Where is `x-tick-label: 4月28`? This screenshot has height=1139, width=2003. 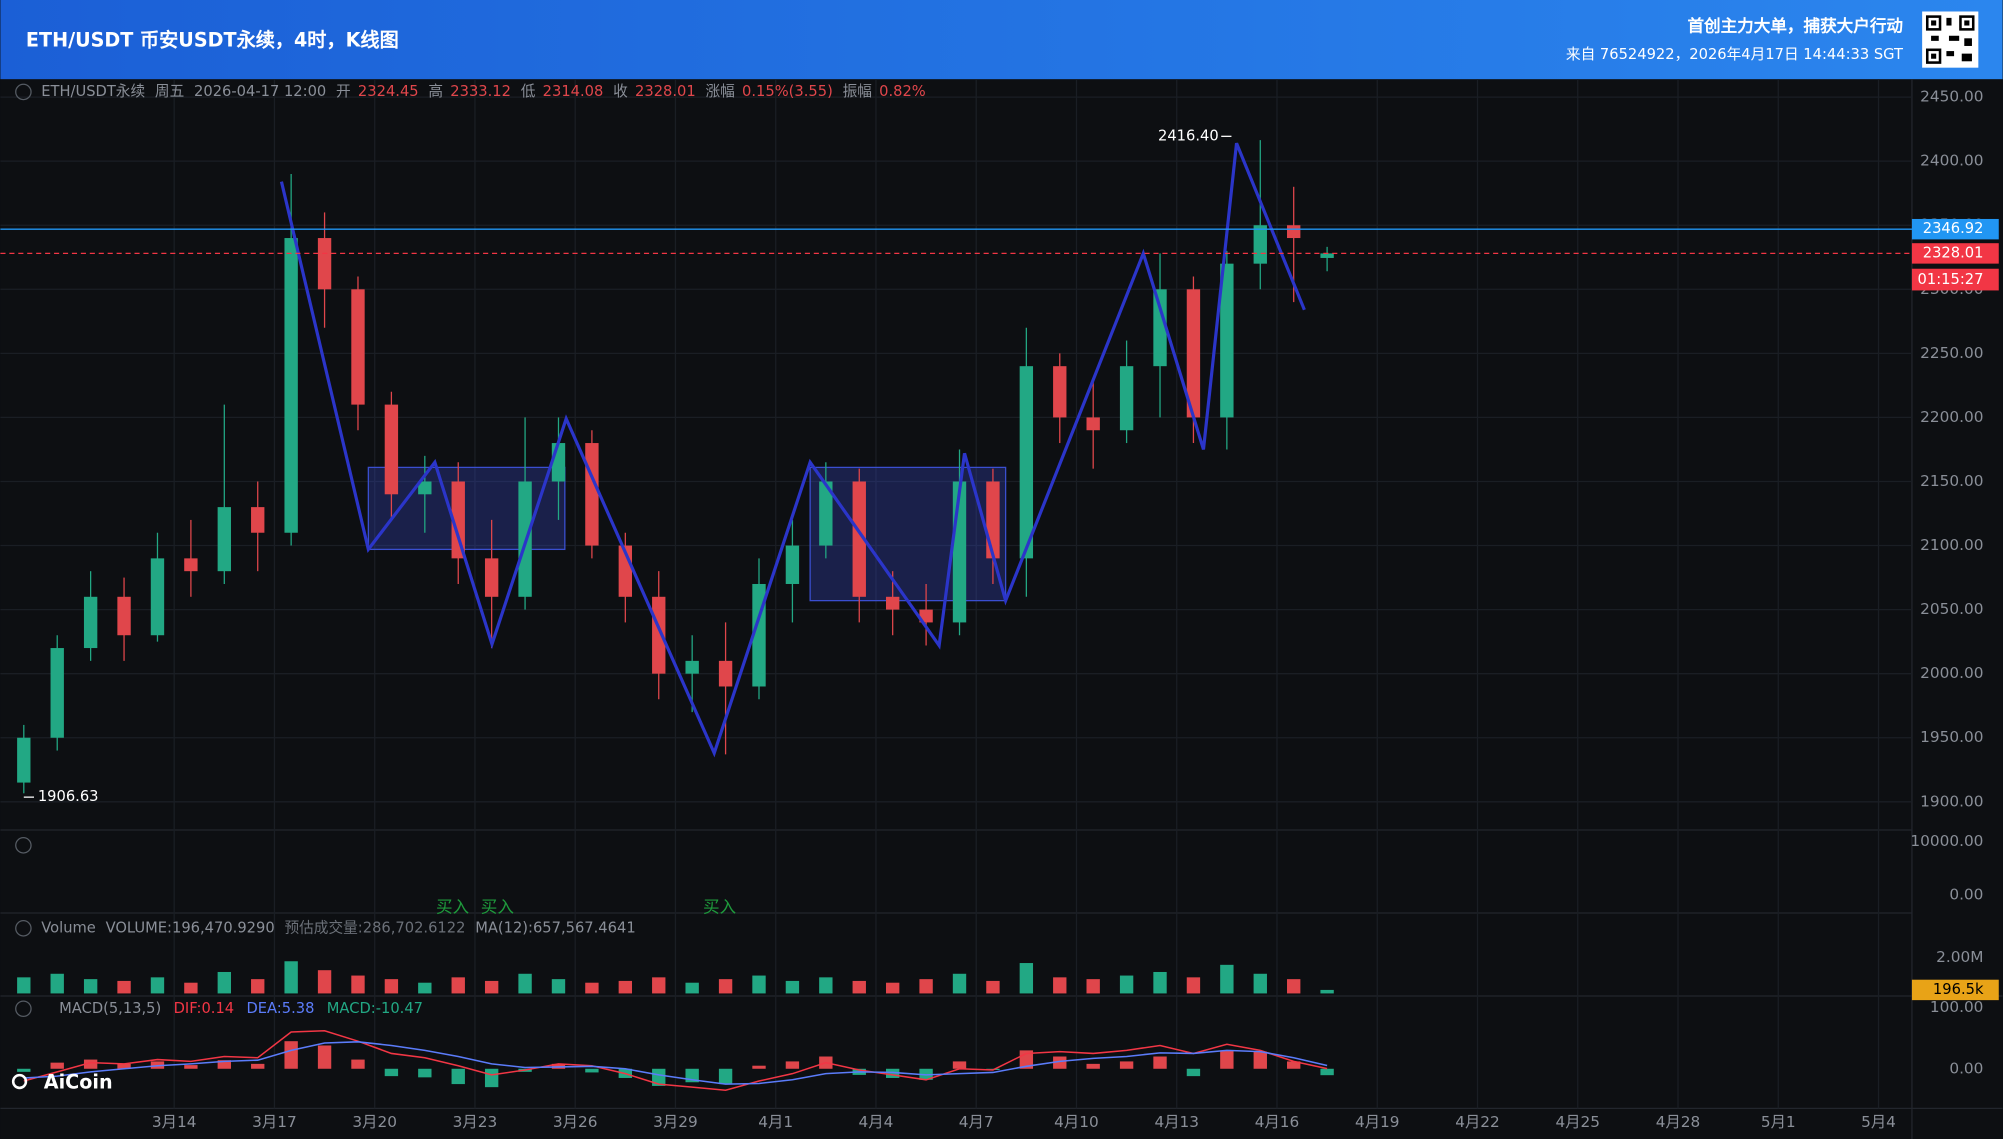 x-tick-label: 4月28 is located at coordinates (1678, 1122).